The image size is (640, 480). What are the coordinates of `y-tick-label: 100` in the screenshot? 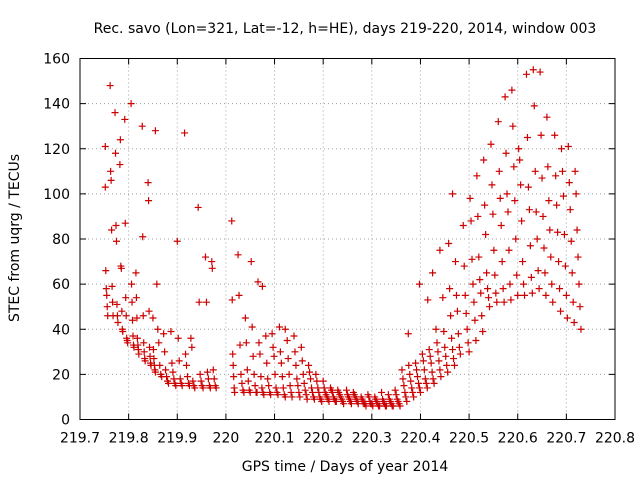 It's located at (56, 195).